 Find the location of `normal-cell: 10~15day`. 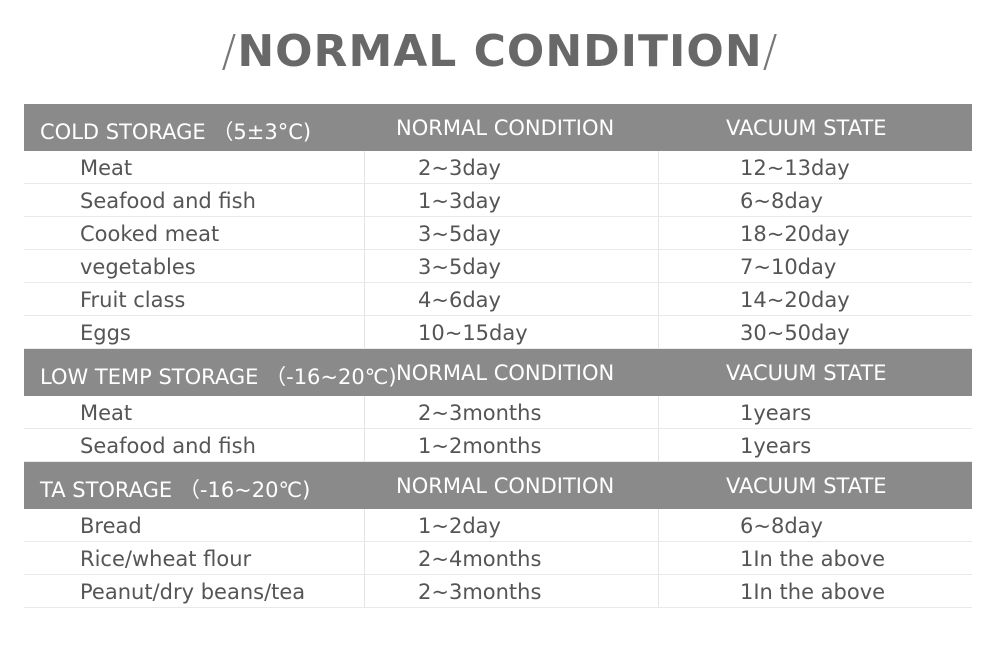

normal-cell: 10~15day is located at coordinates (473, 333).